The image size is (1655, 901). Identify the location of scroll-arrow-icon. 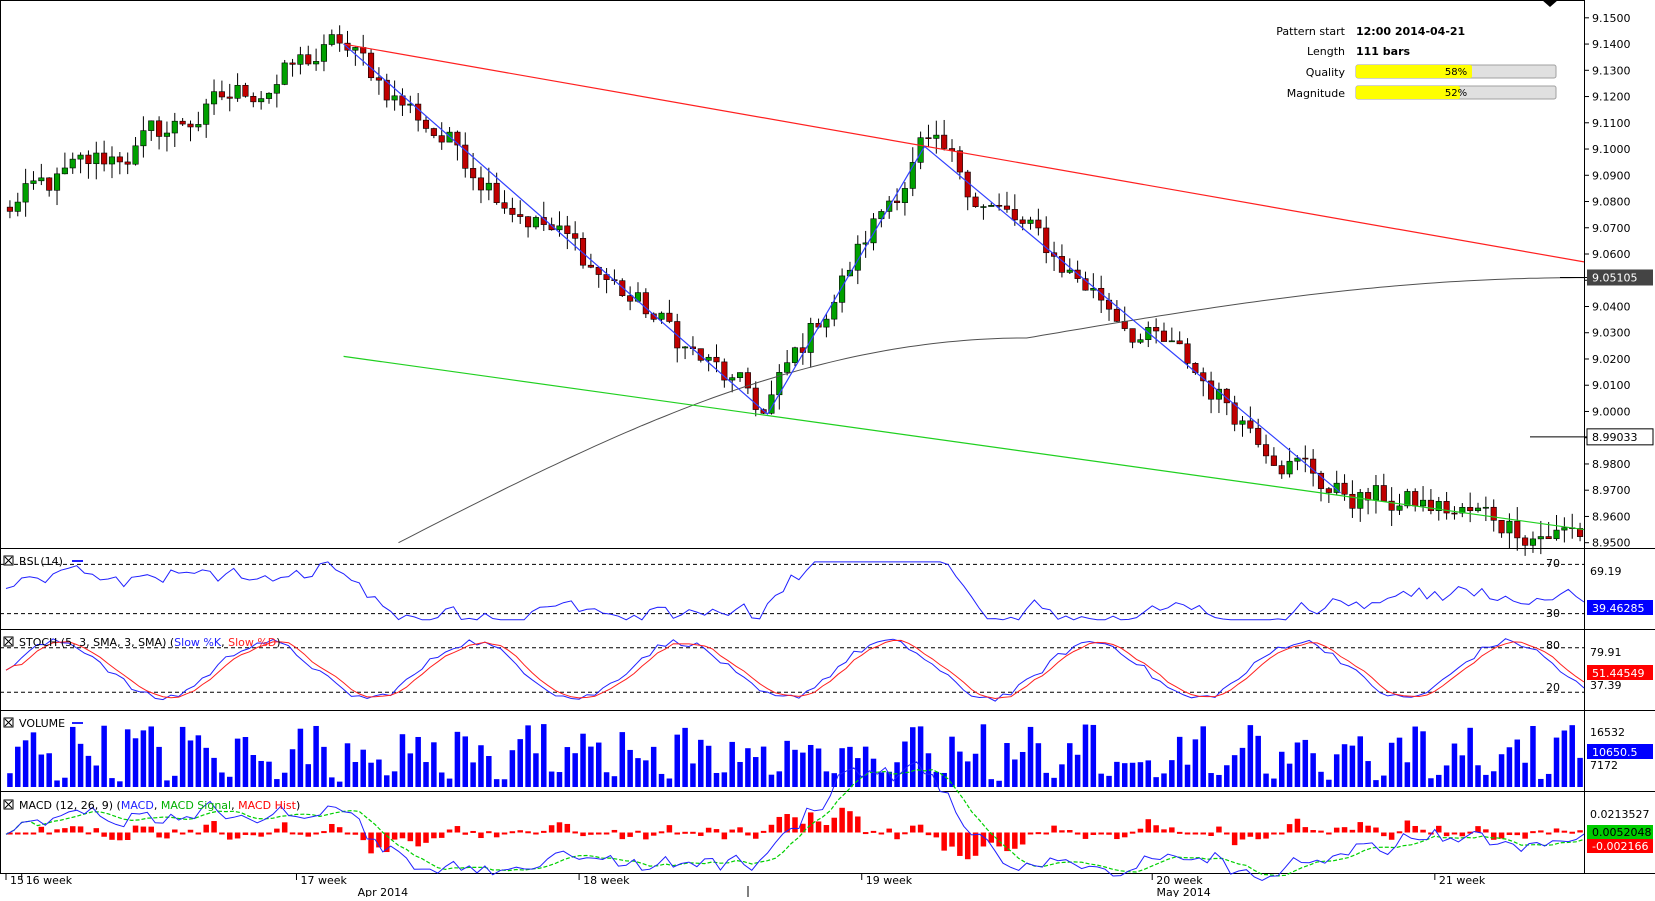
(1550, 3).